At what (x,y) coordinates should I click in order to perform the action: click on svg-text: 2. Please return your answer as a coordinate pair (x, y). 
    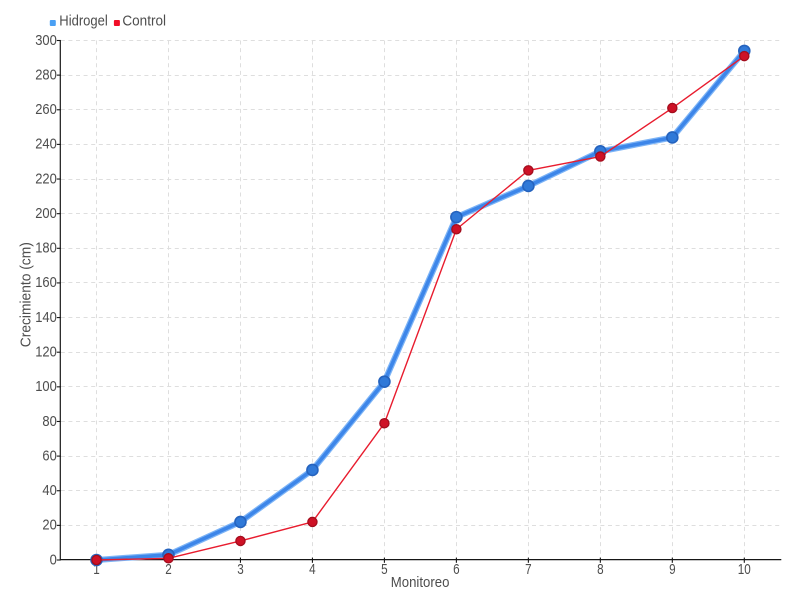
    Looking at the image, I should click on (168, 569).